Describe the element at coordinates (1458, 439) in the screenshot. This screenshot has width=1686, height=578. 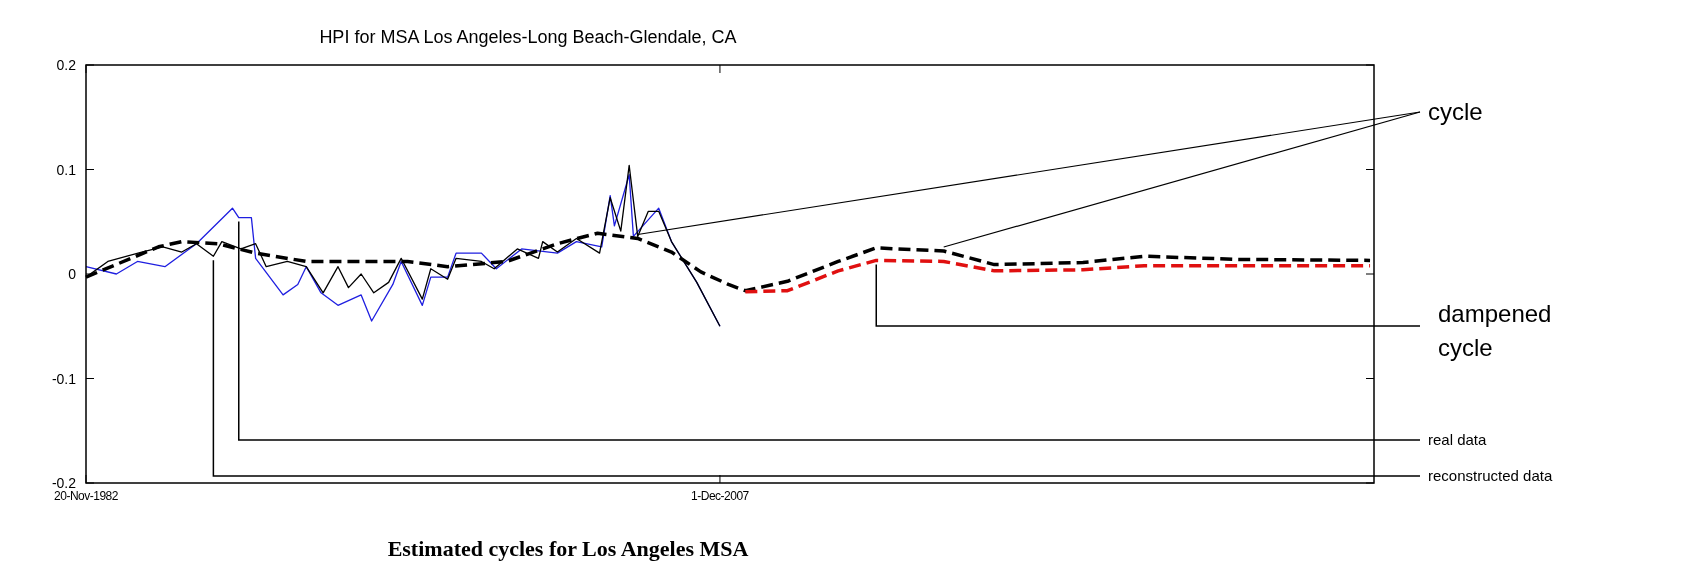
I see `text: real data` at that location.